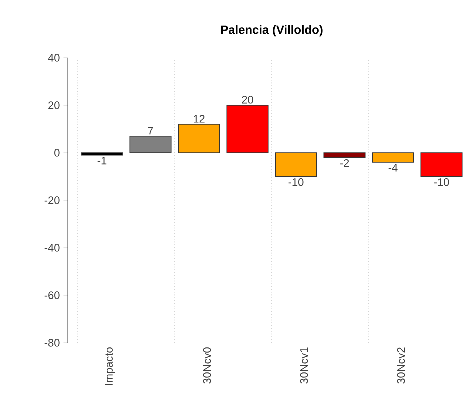 This screenshot has height=402, width=466. What do you see at coordinates (272, 31) in the screenshot?
I see `chart-title: Palencia (Villoldo)` at bounding box center [272, 31].